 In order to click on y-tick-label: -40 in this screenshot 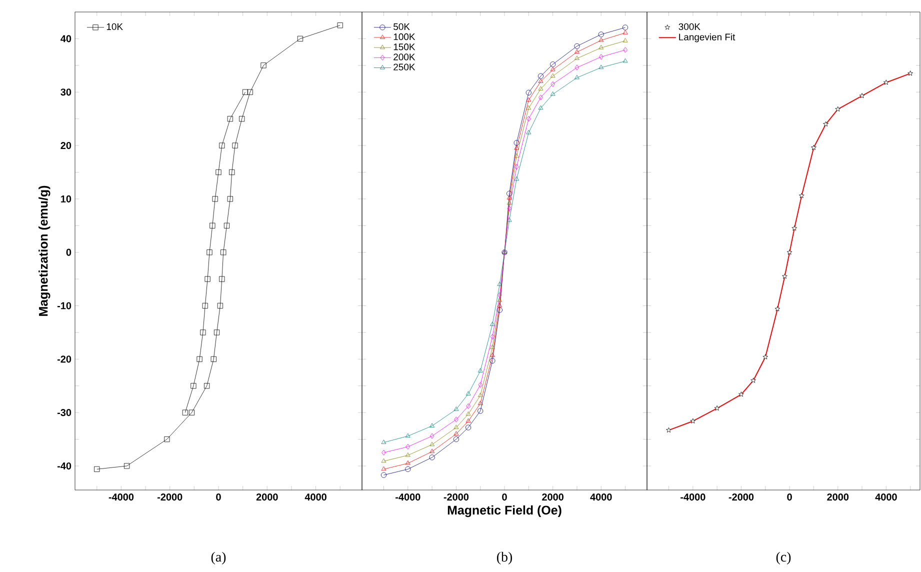, I will do `click(64, 466)`.